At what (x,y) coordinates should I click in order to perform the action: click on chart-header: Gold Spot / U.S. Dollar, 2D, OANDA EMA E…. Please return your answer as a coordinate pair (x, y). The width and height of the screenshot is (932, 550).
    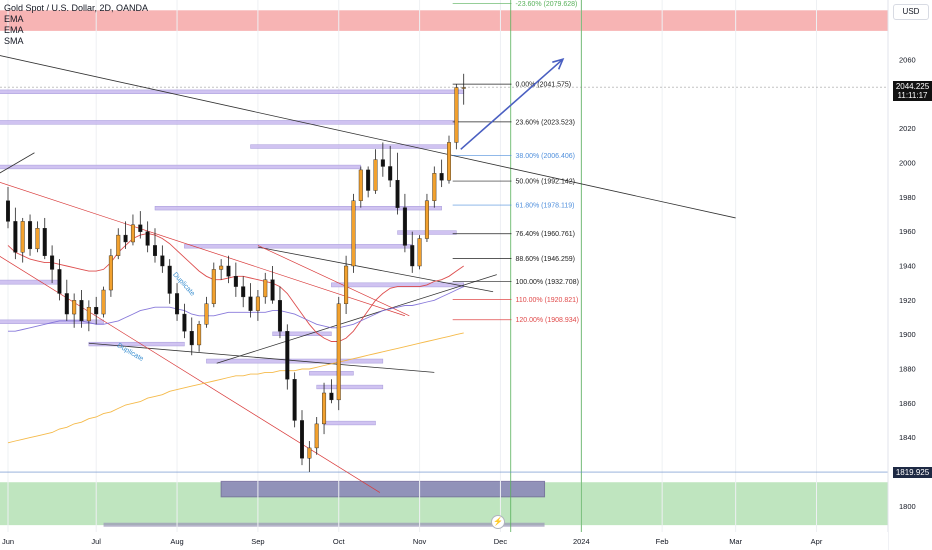
    Looking at the image, I should click on (76, 25).